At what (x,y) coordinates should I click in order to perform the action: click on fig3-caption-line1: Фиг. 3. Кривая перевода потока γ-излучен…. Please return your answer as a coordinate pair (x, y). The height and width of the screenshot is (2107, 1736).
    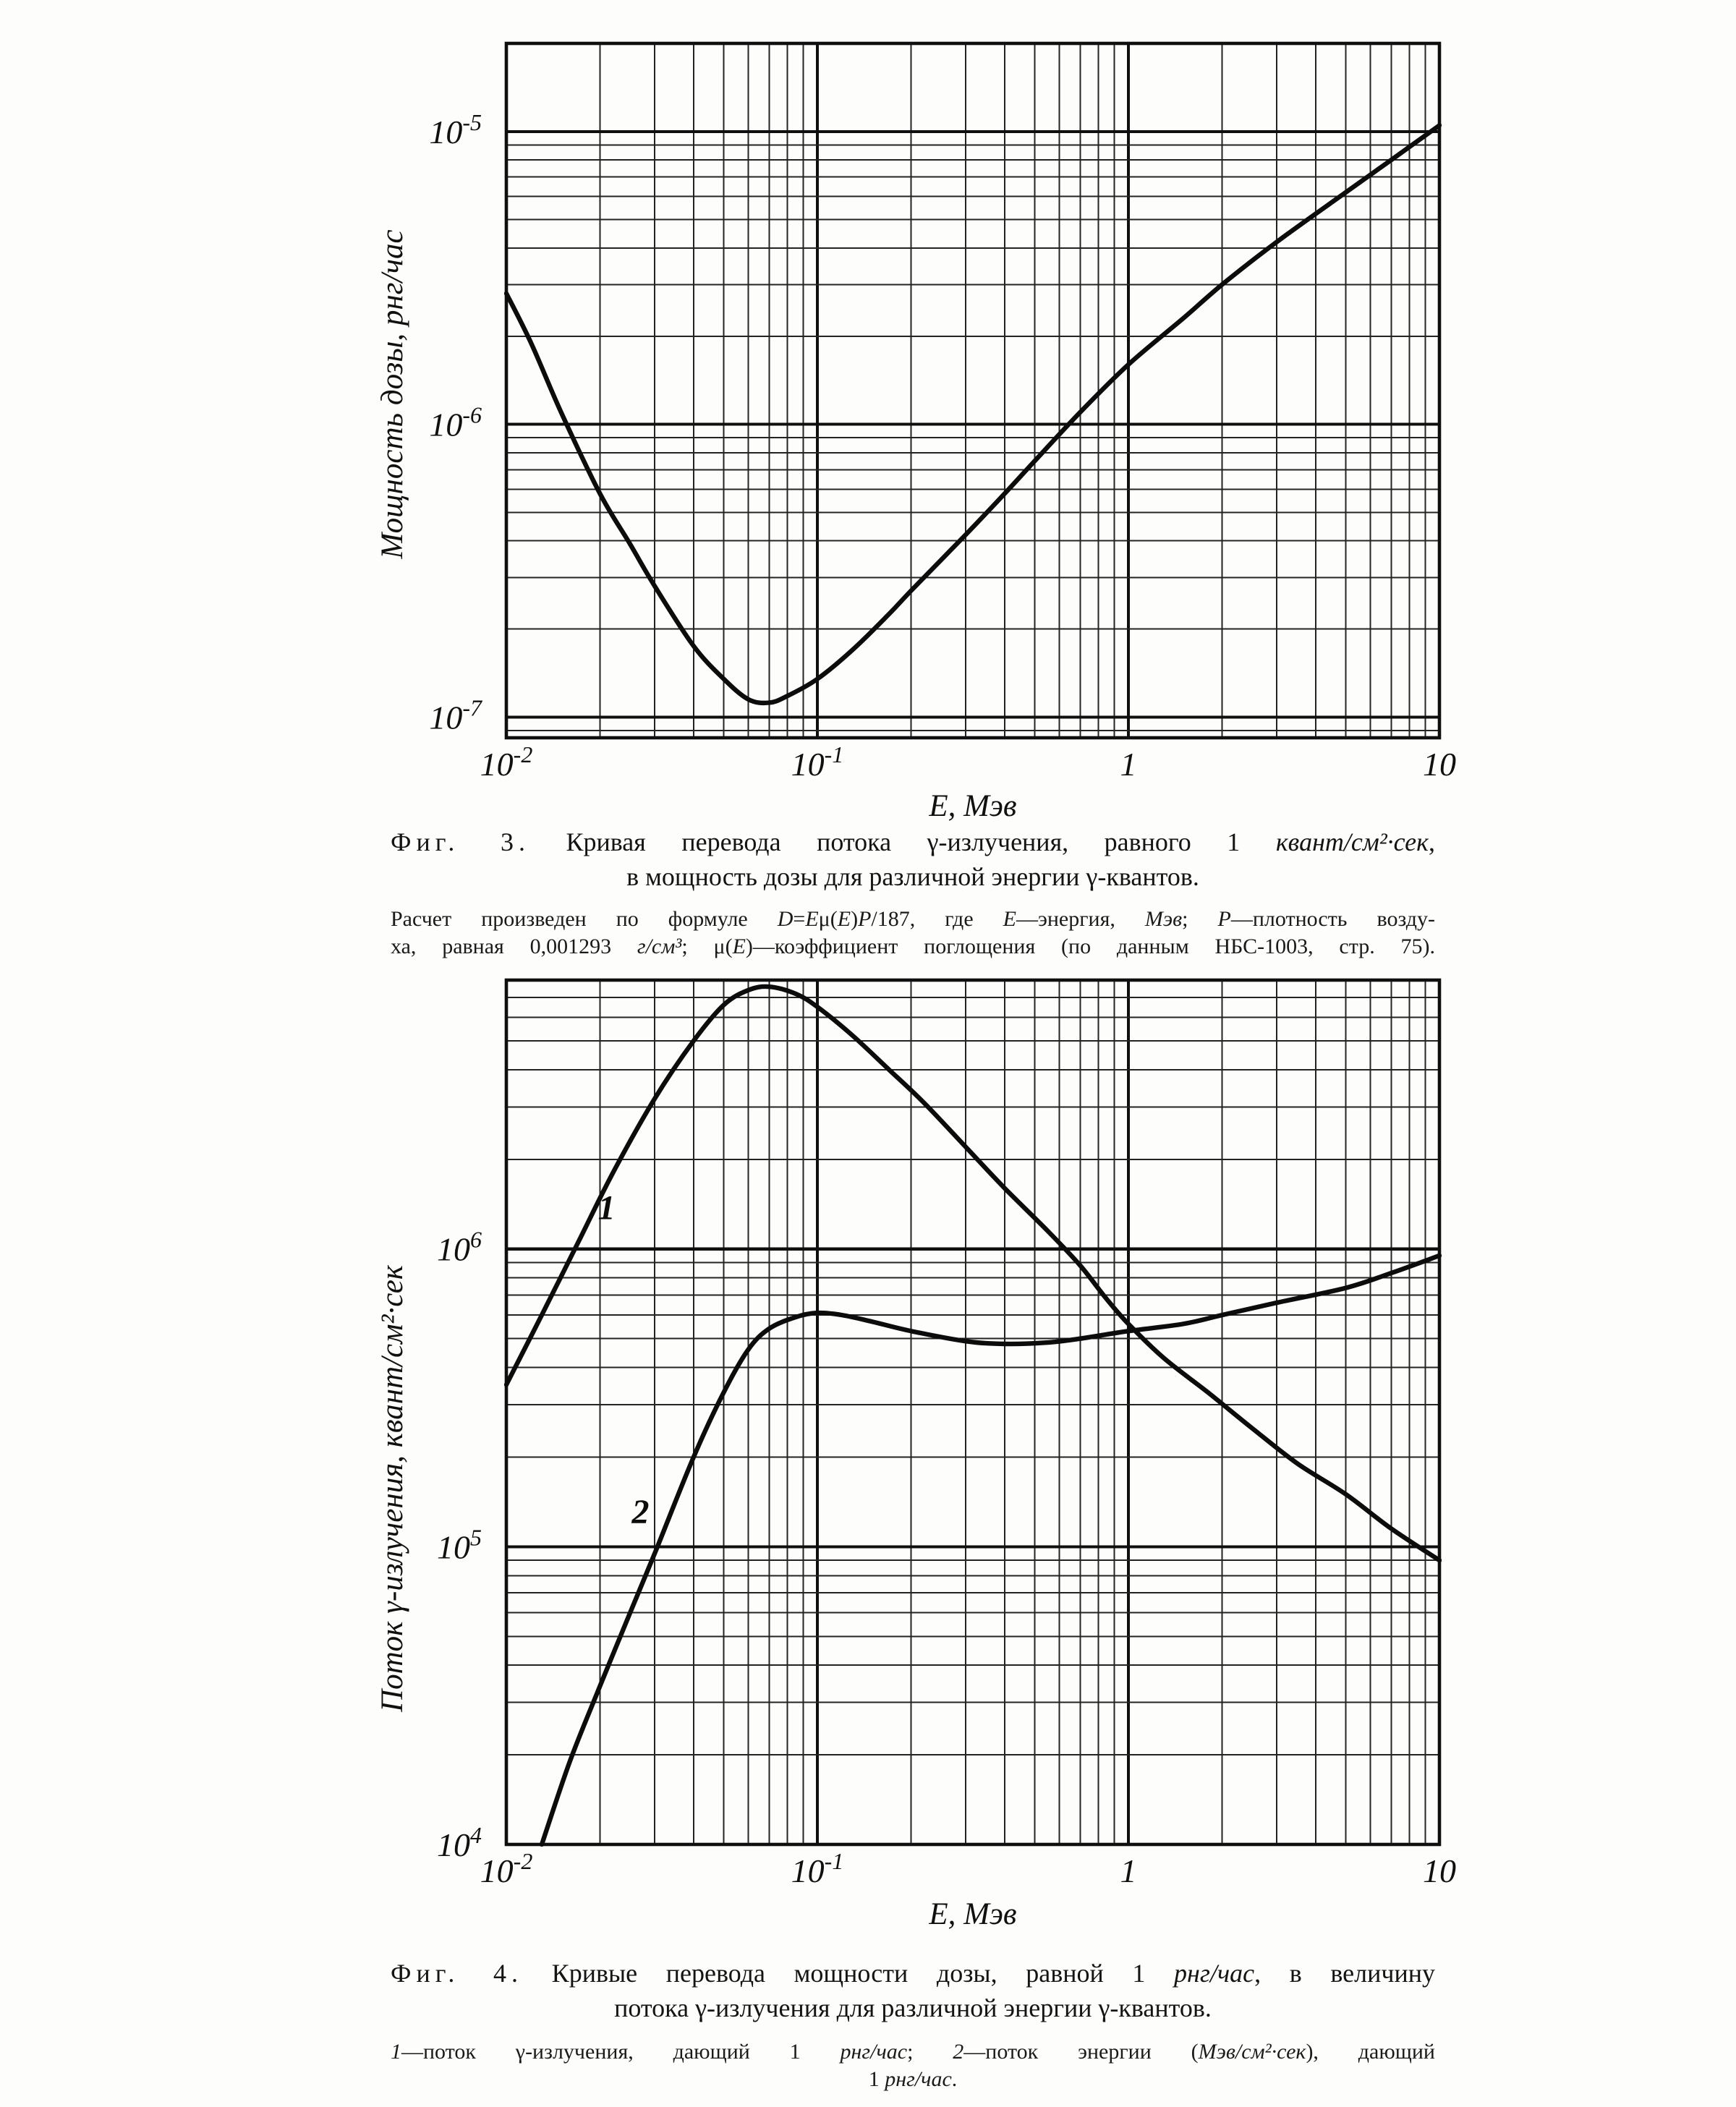
    Looking at the image, I should click on (913, 842).